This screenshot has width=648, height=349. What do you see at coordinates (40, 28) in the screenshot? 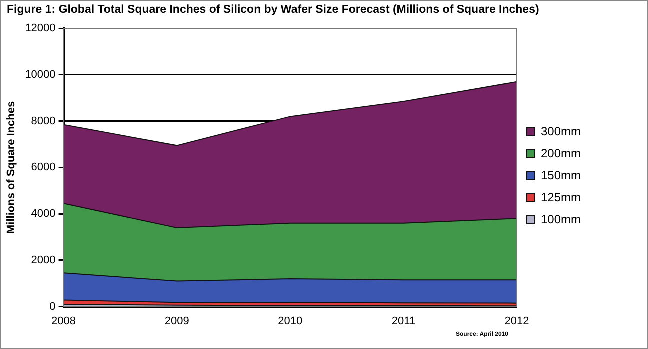
I see `y-tick-label: 12000` at bounding box center [40, 28].